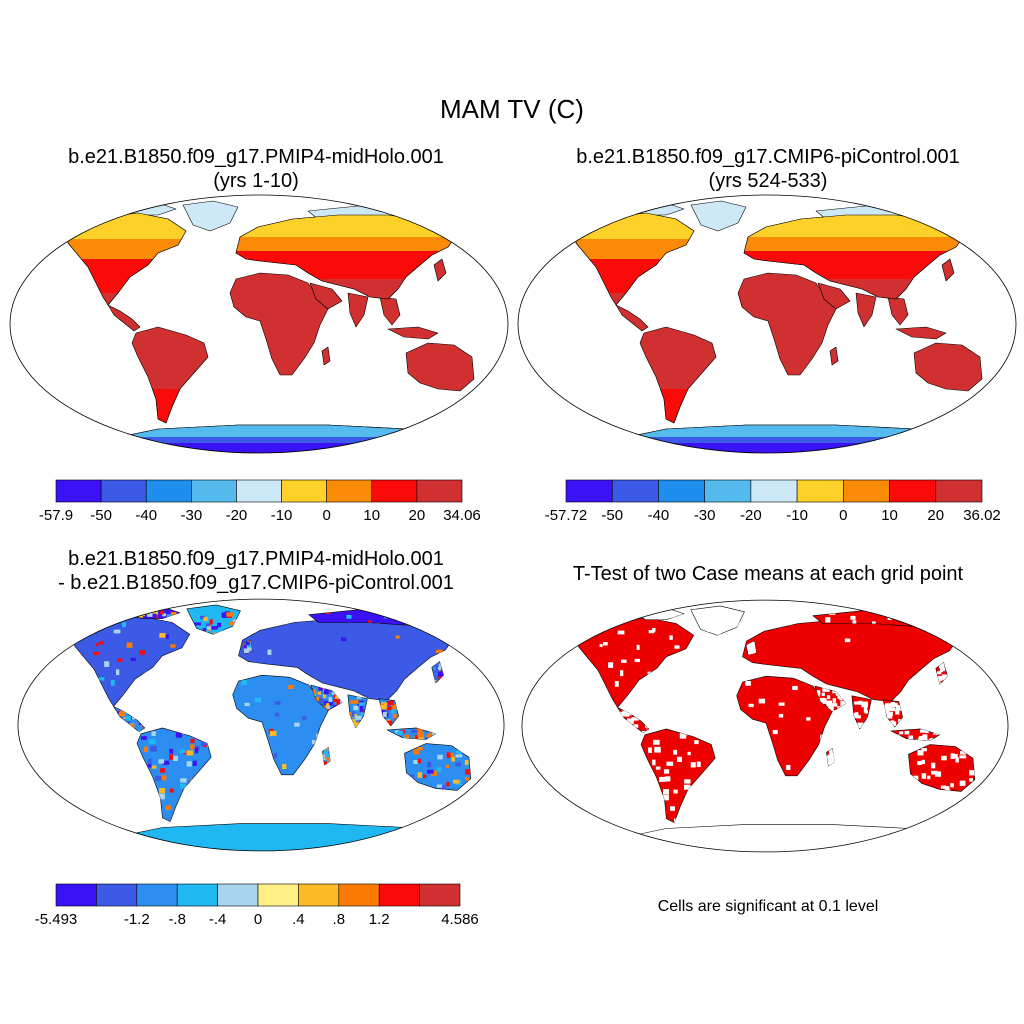  What do you see at coordinates (277, 431) in the screenshot?
I see `band-antarctica` at bounding box center [277, 431].